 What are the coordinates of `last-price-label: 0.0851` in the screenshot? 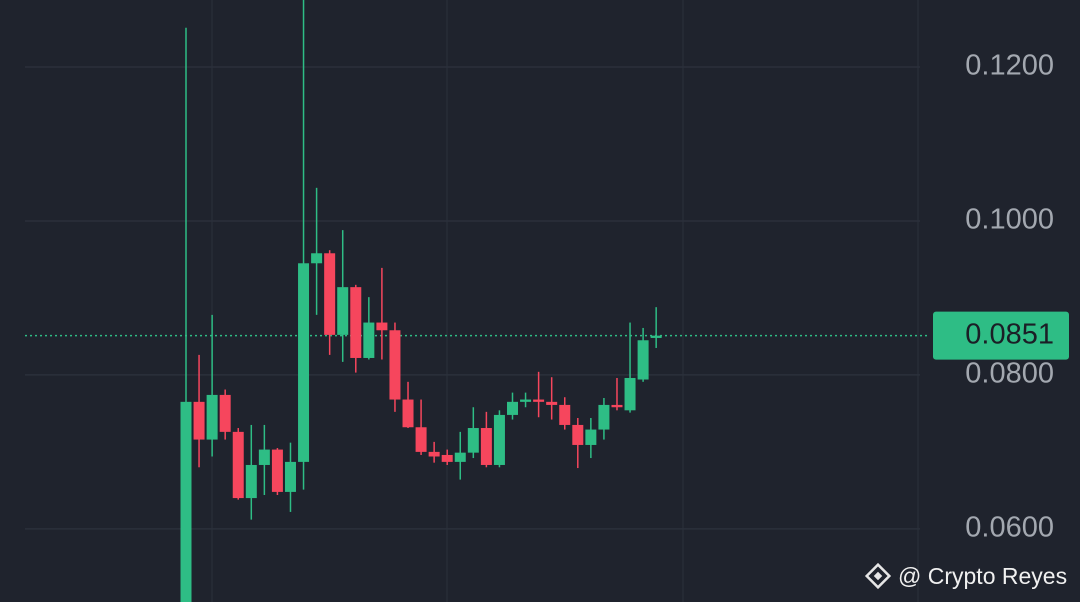 It's located at (1009, 334).